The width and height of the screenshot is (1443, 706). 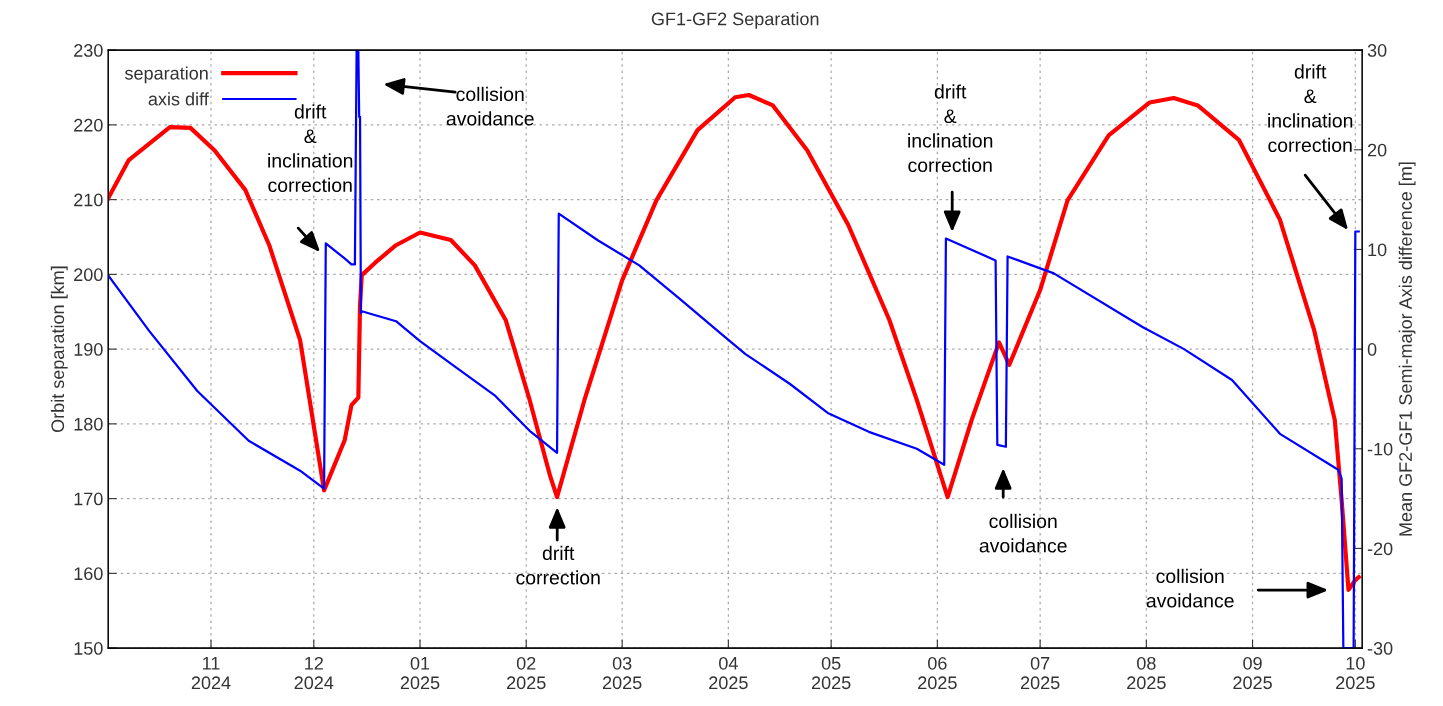 I want to click on y2-tick-label: 10, so click(x=1377, y=250).